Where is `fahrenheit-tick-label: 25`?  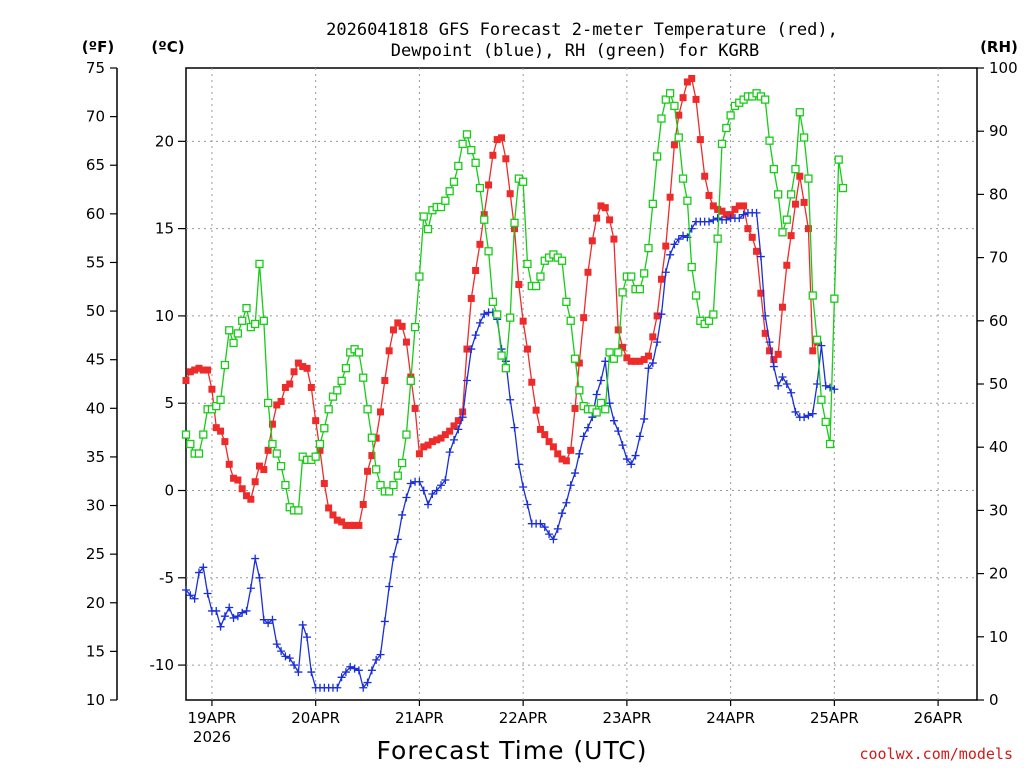 fahrenheit-tick-label: 25 is located at coordinates (95, 554).